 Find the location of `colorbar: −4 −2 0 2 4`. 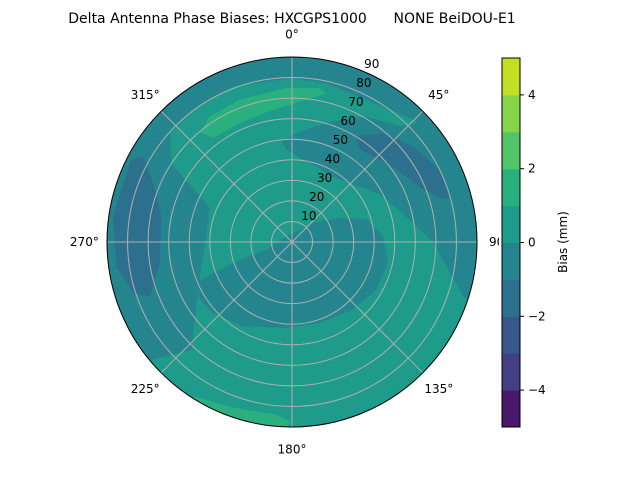

colorbar: −4 −2 0 2 4 is located at coordinates (538, 242).